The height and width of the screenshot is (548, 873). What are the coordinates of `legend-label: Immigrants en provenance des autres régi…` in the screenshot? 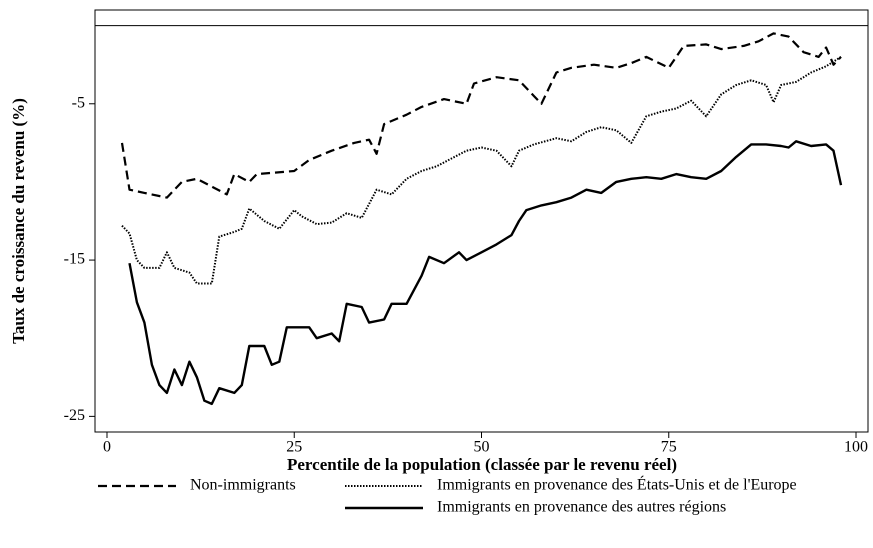 It's located at (581, 507).